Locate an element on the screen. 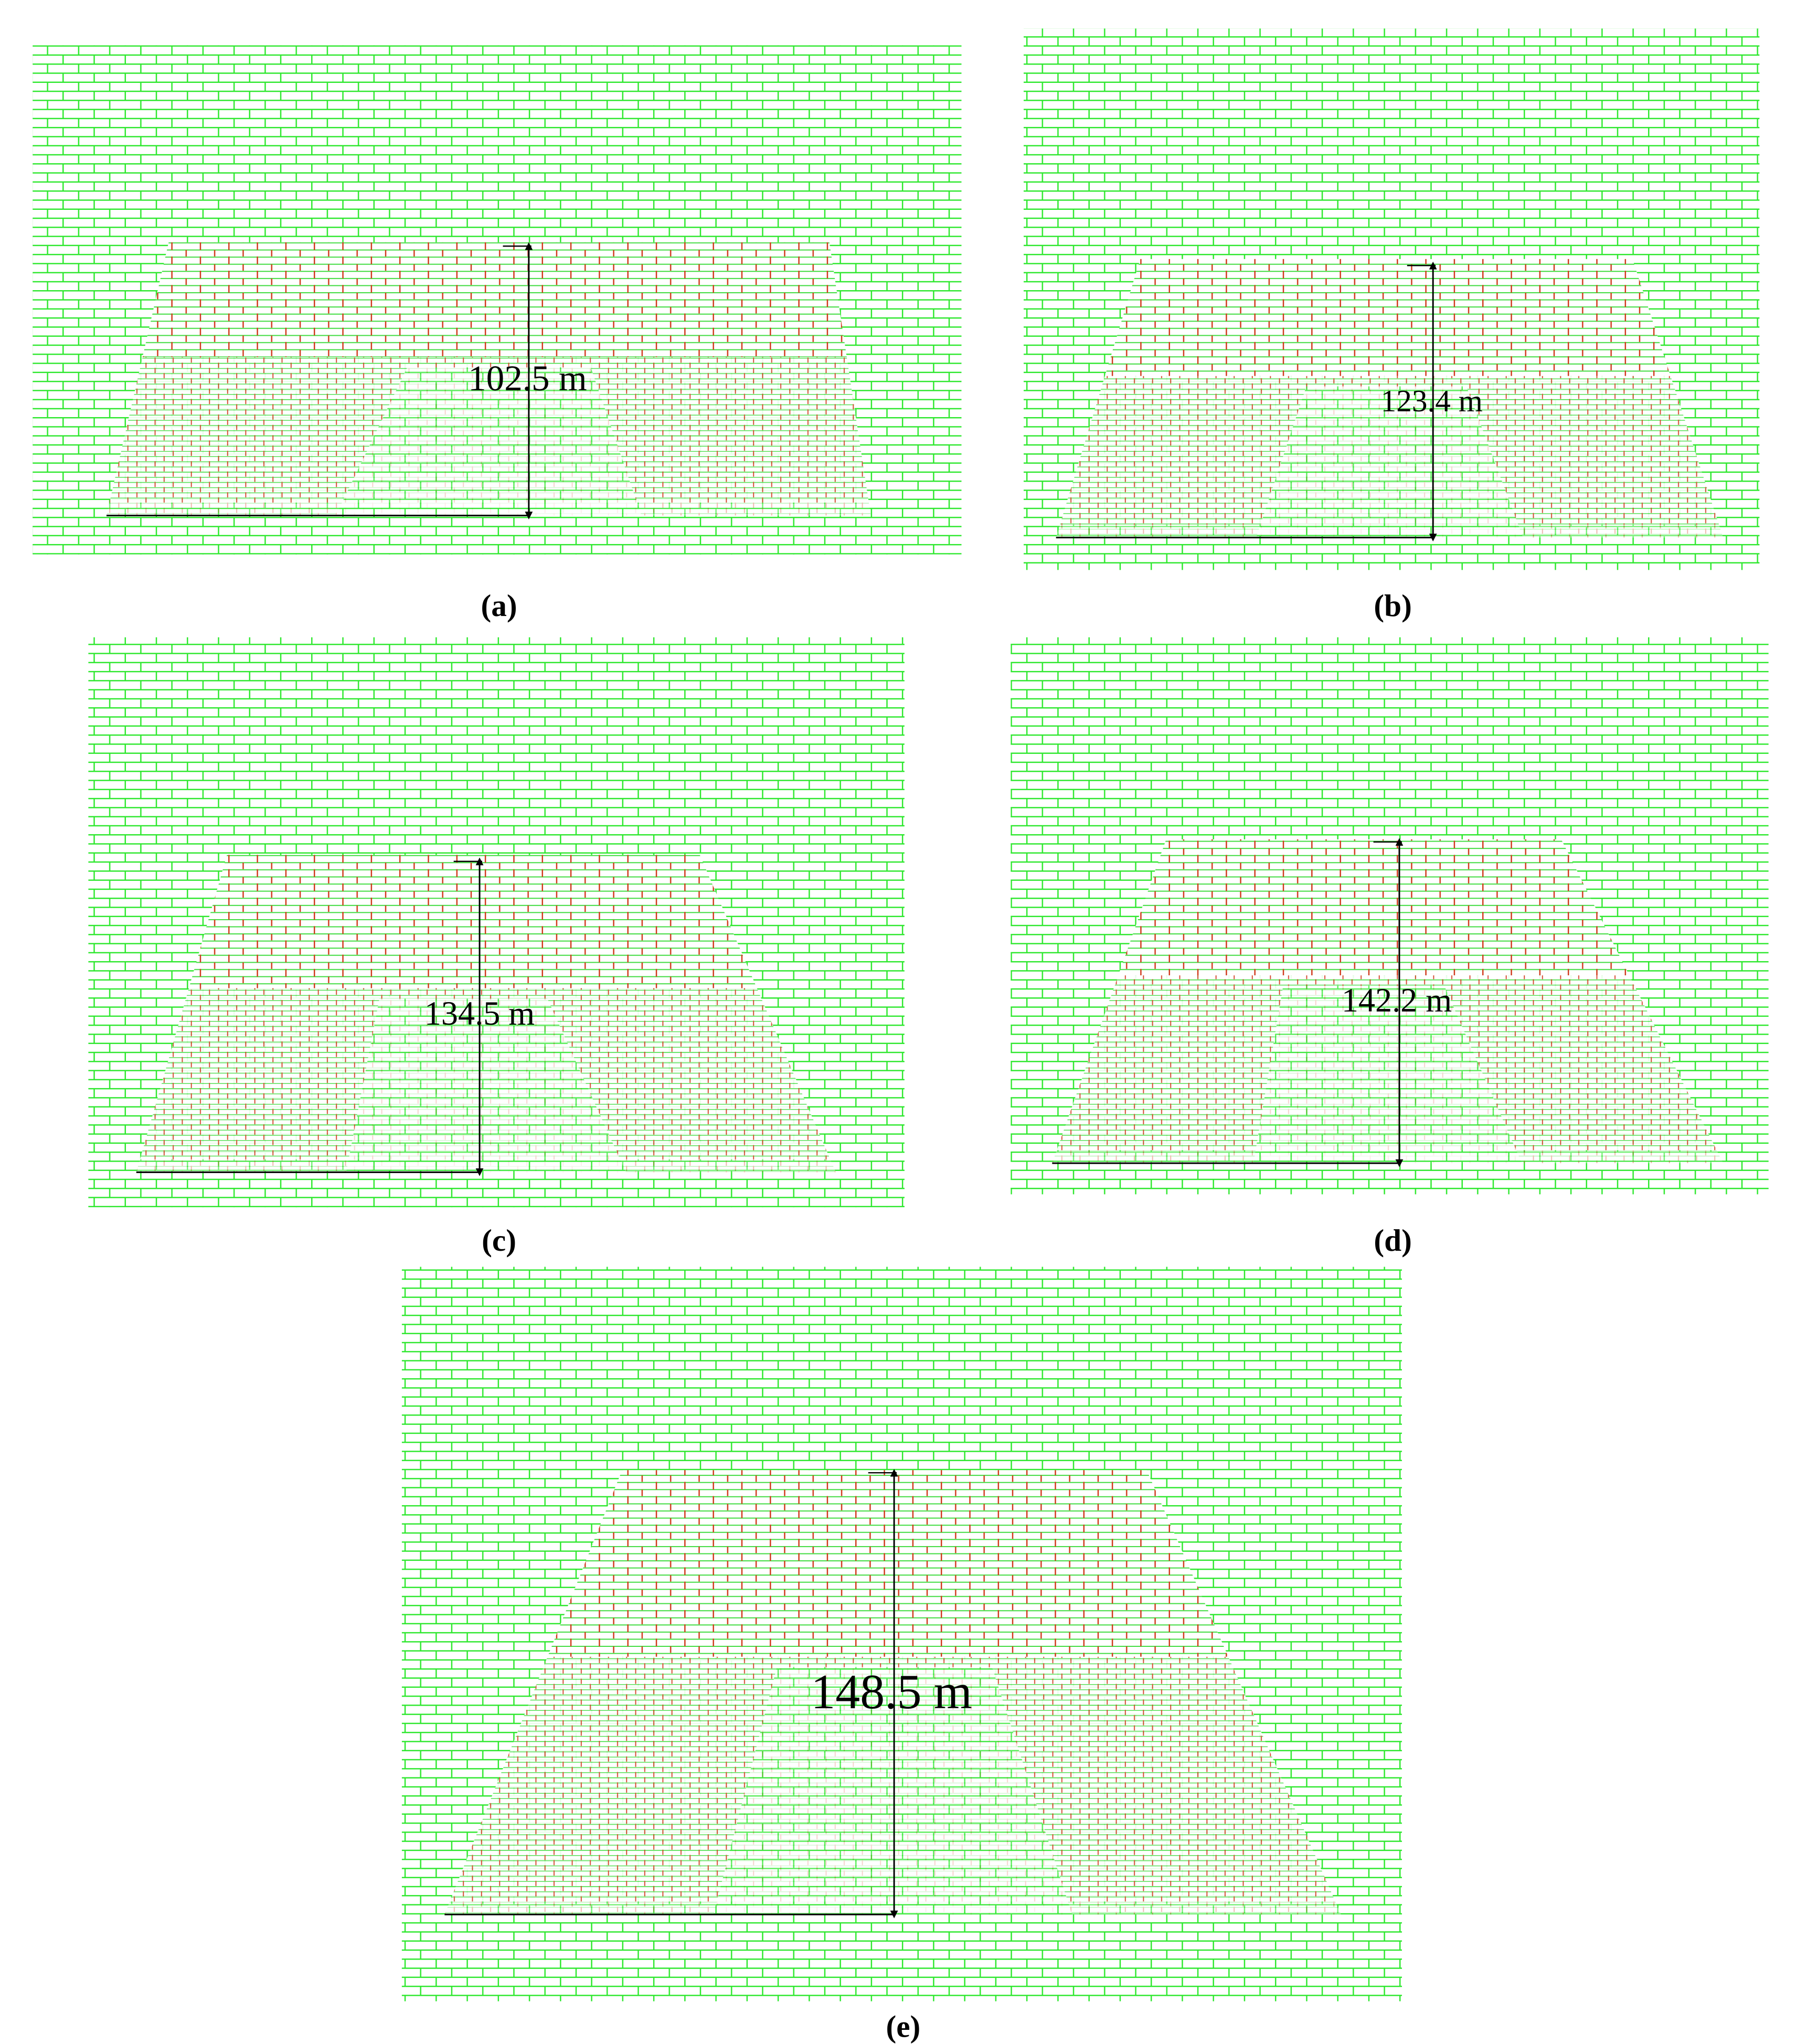  panel-caption: (e) is located at coordinates (903, 2026).